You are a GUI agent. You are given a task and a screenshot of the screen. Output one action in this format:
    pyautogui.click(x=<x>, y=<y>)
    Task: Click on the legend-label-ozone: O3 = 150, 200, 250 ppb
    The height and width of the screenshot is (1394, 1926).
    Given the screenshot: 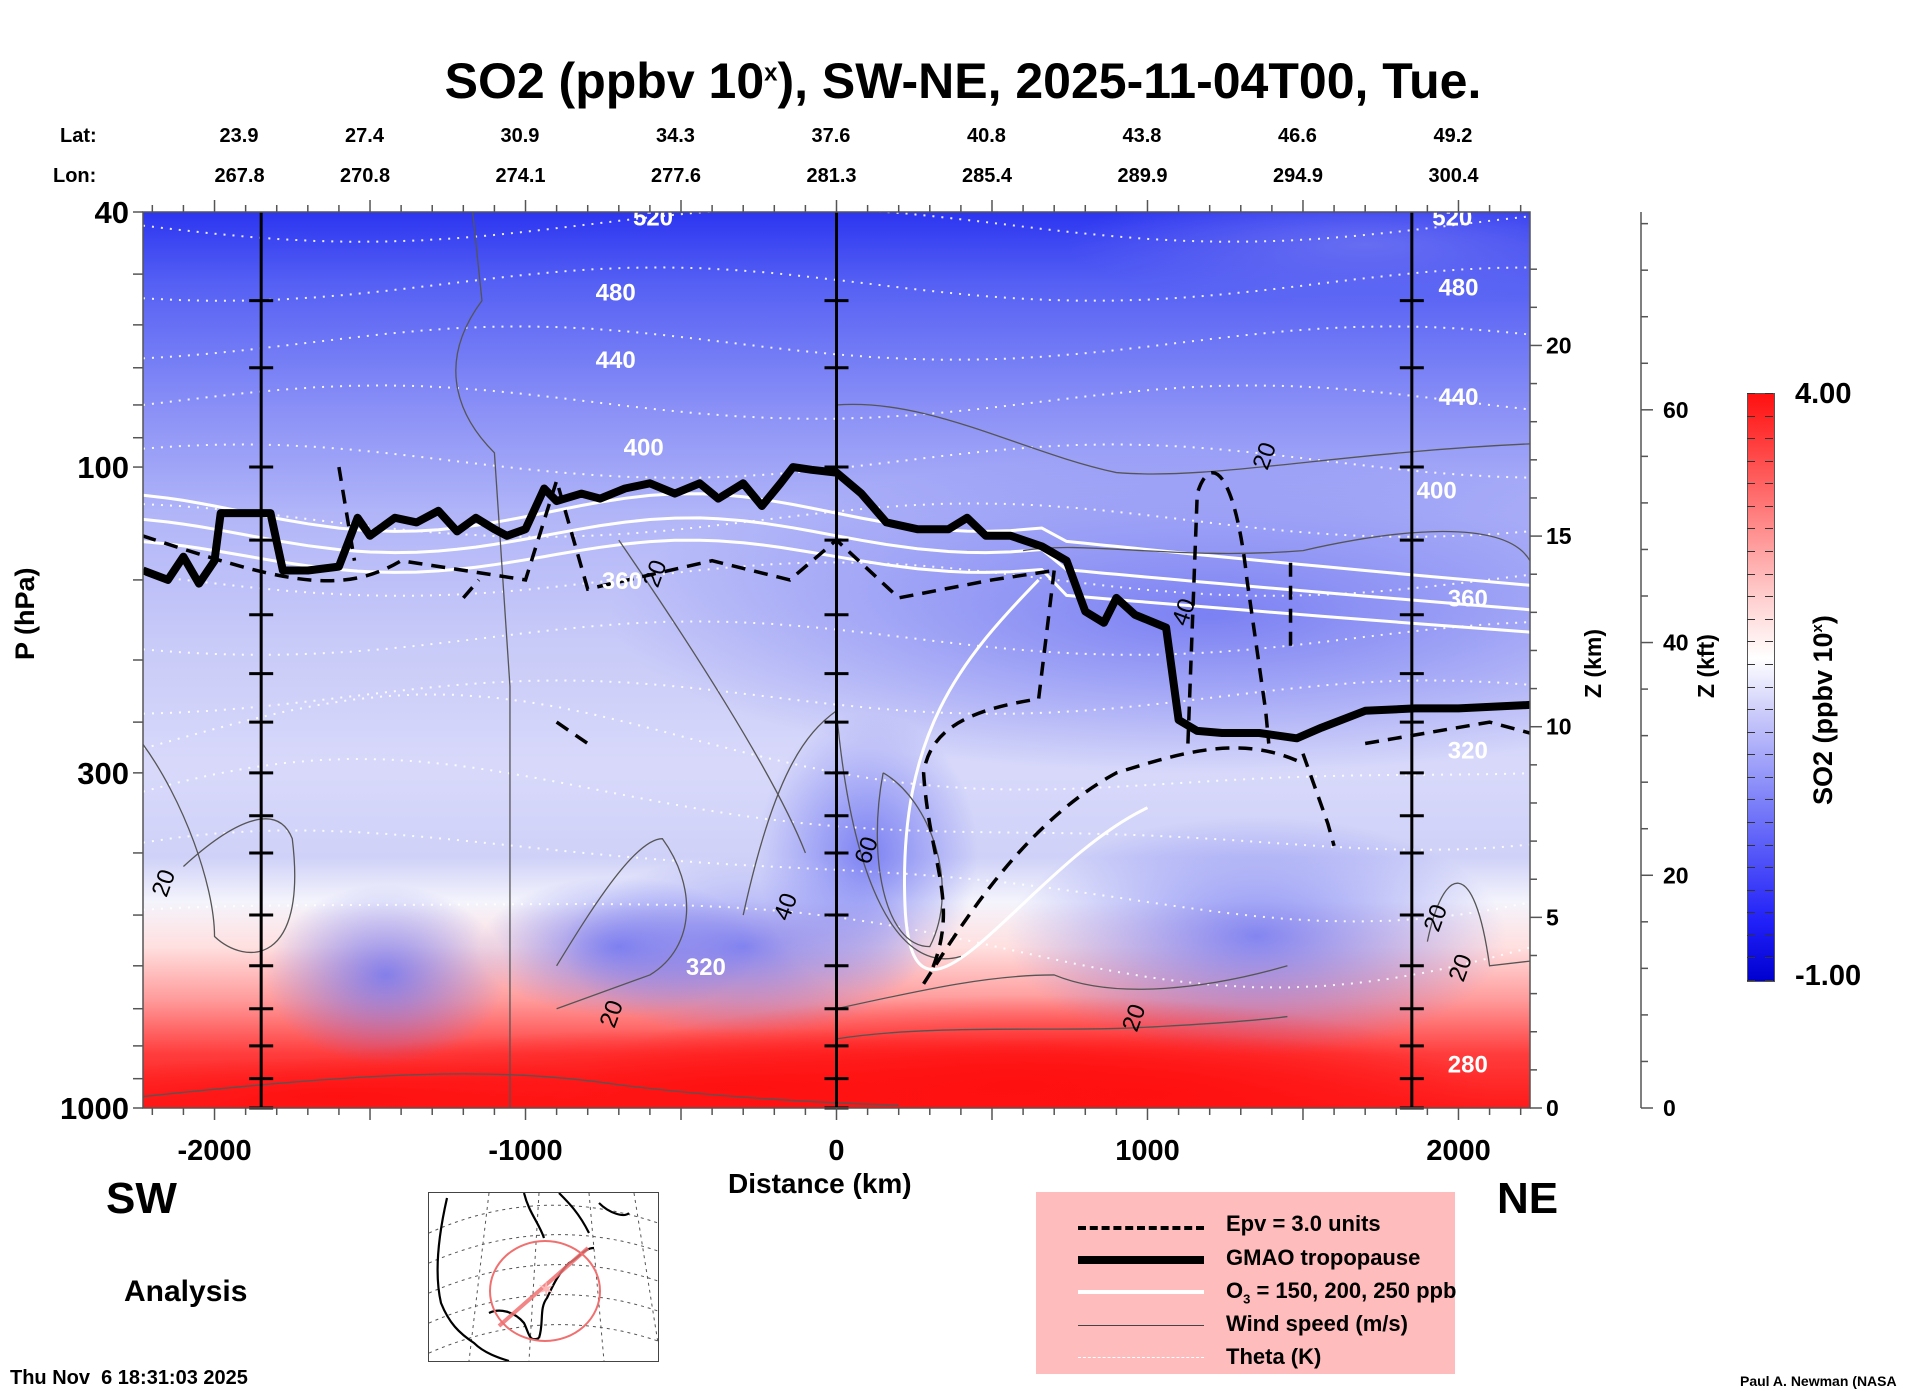 What is the action you would take?
    pyautogui.click(x=1341, y=1292)
    